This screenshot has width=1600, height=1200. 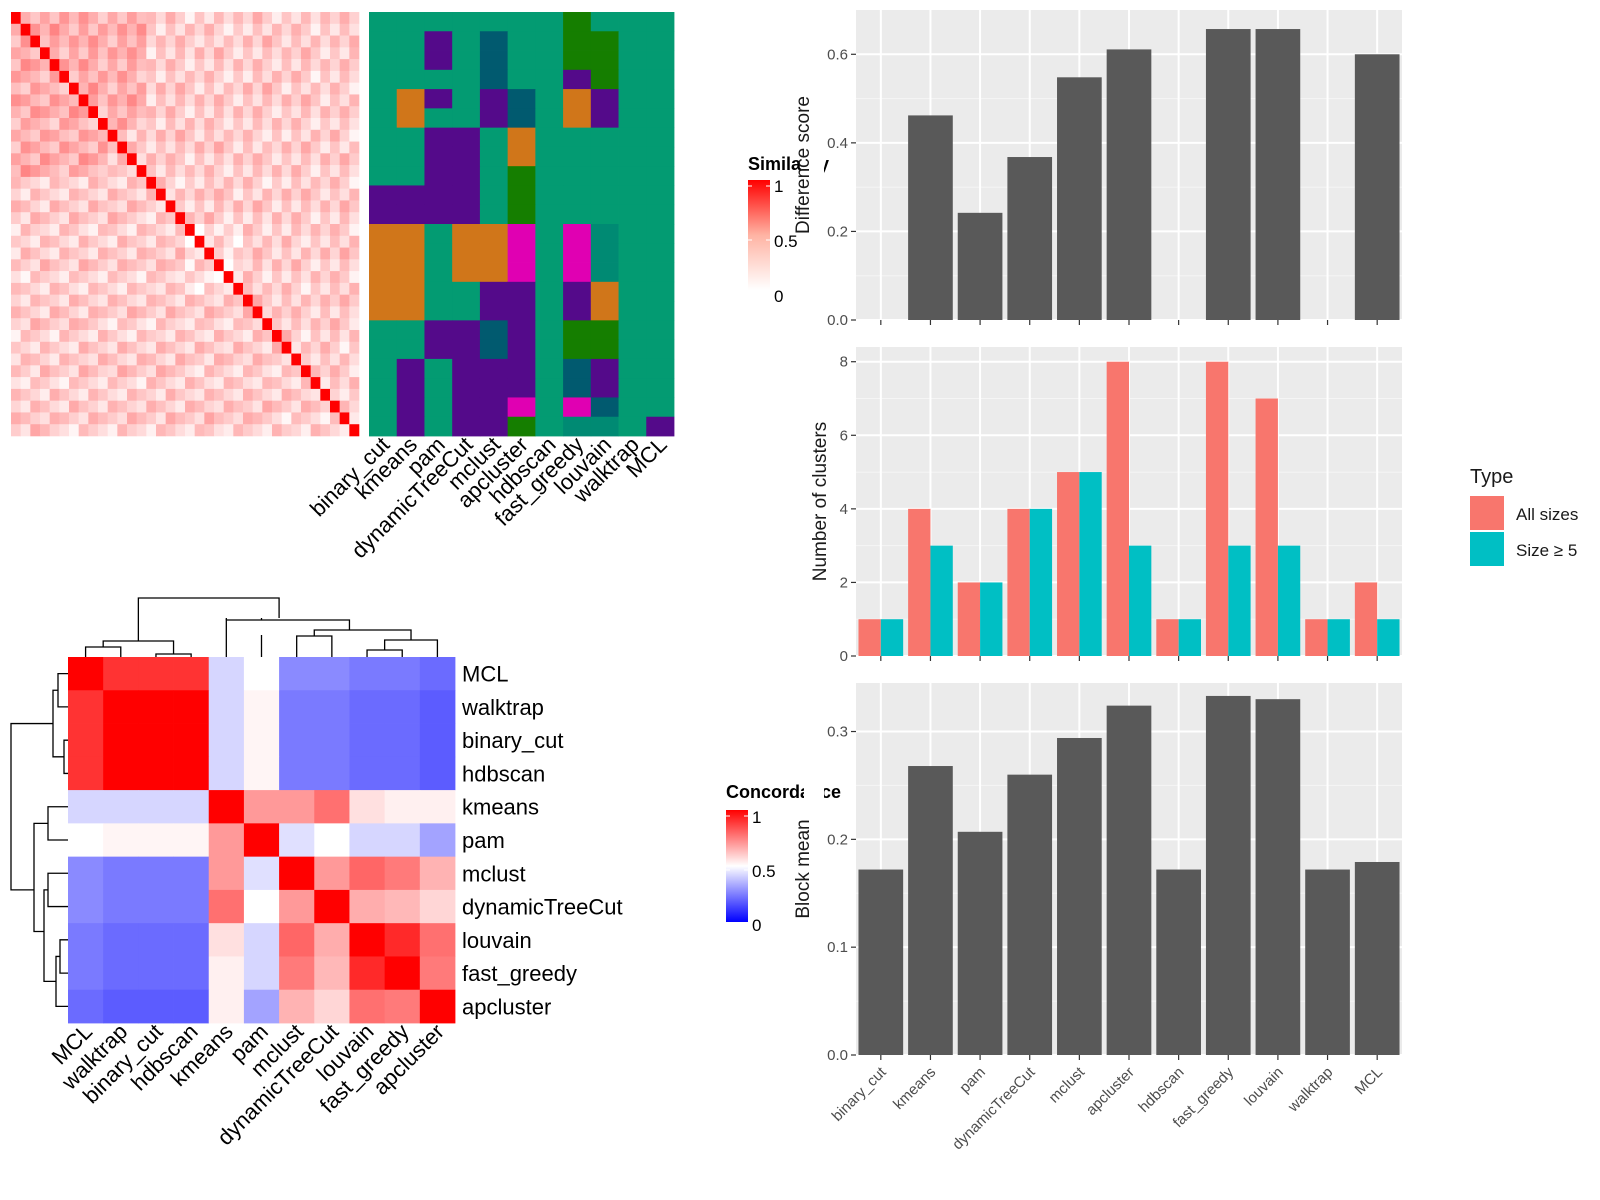 What do you see at coordinates (39, 840) in the screenshot?
I see `row-dendrogram` at bounding box center [39, 840].